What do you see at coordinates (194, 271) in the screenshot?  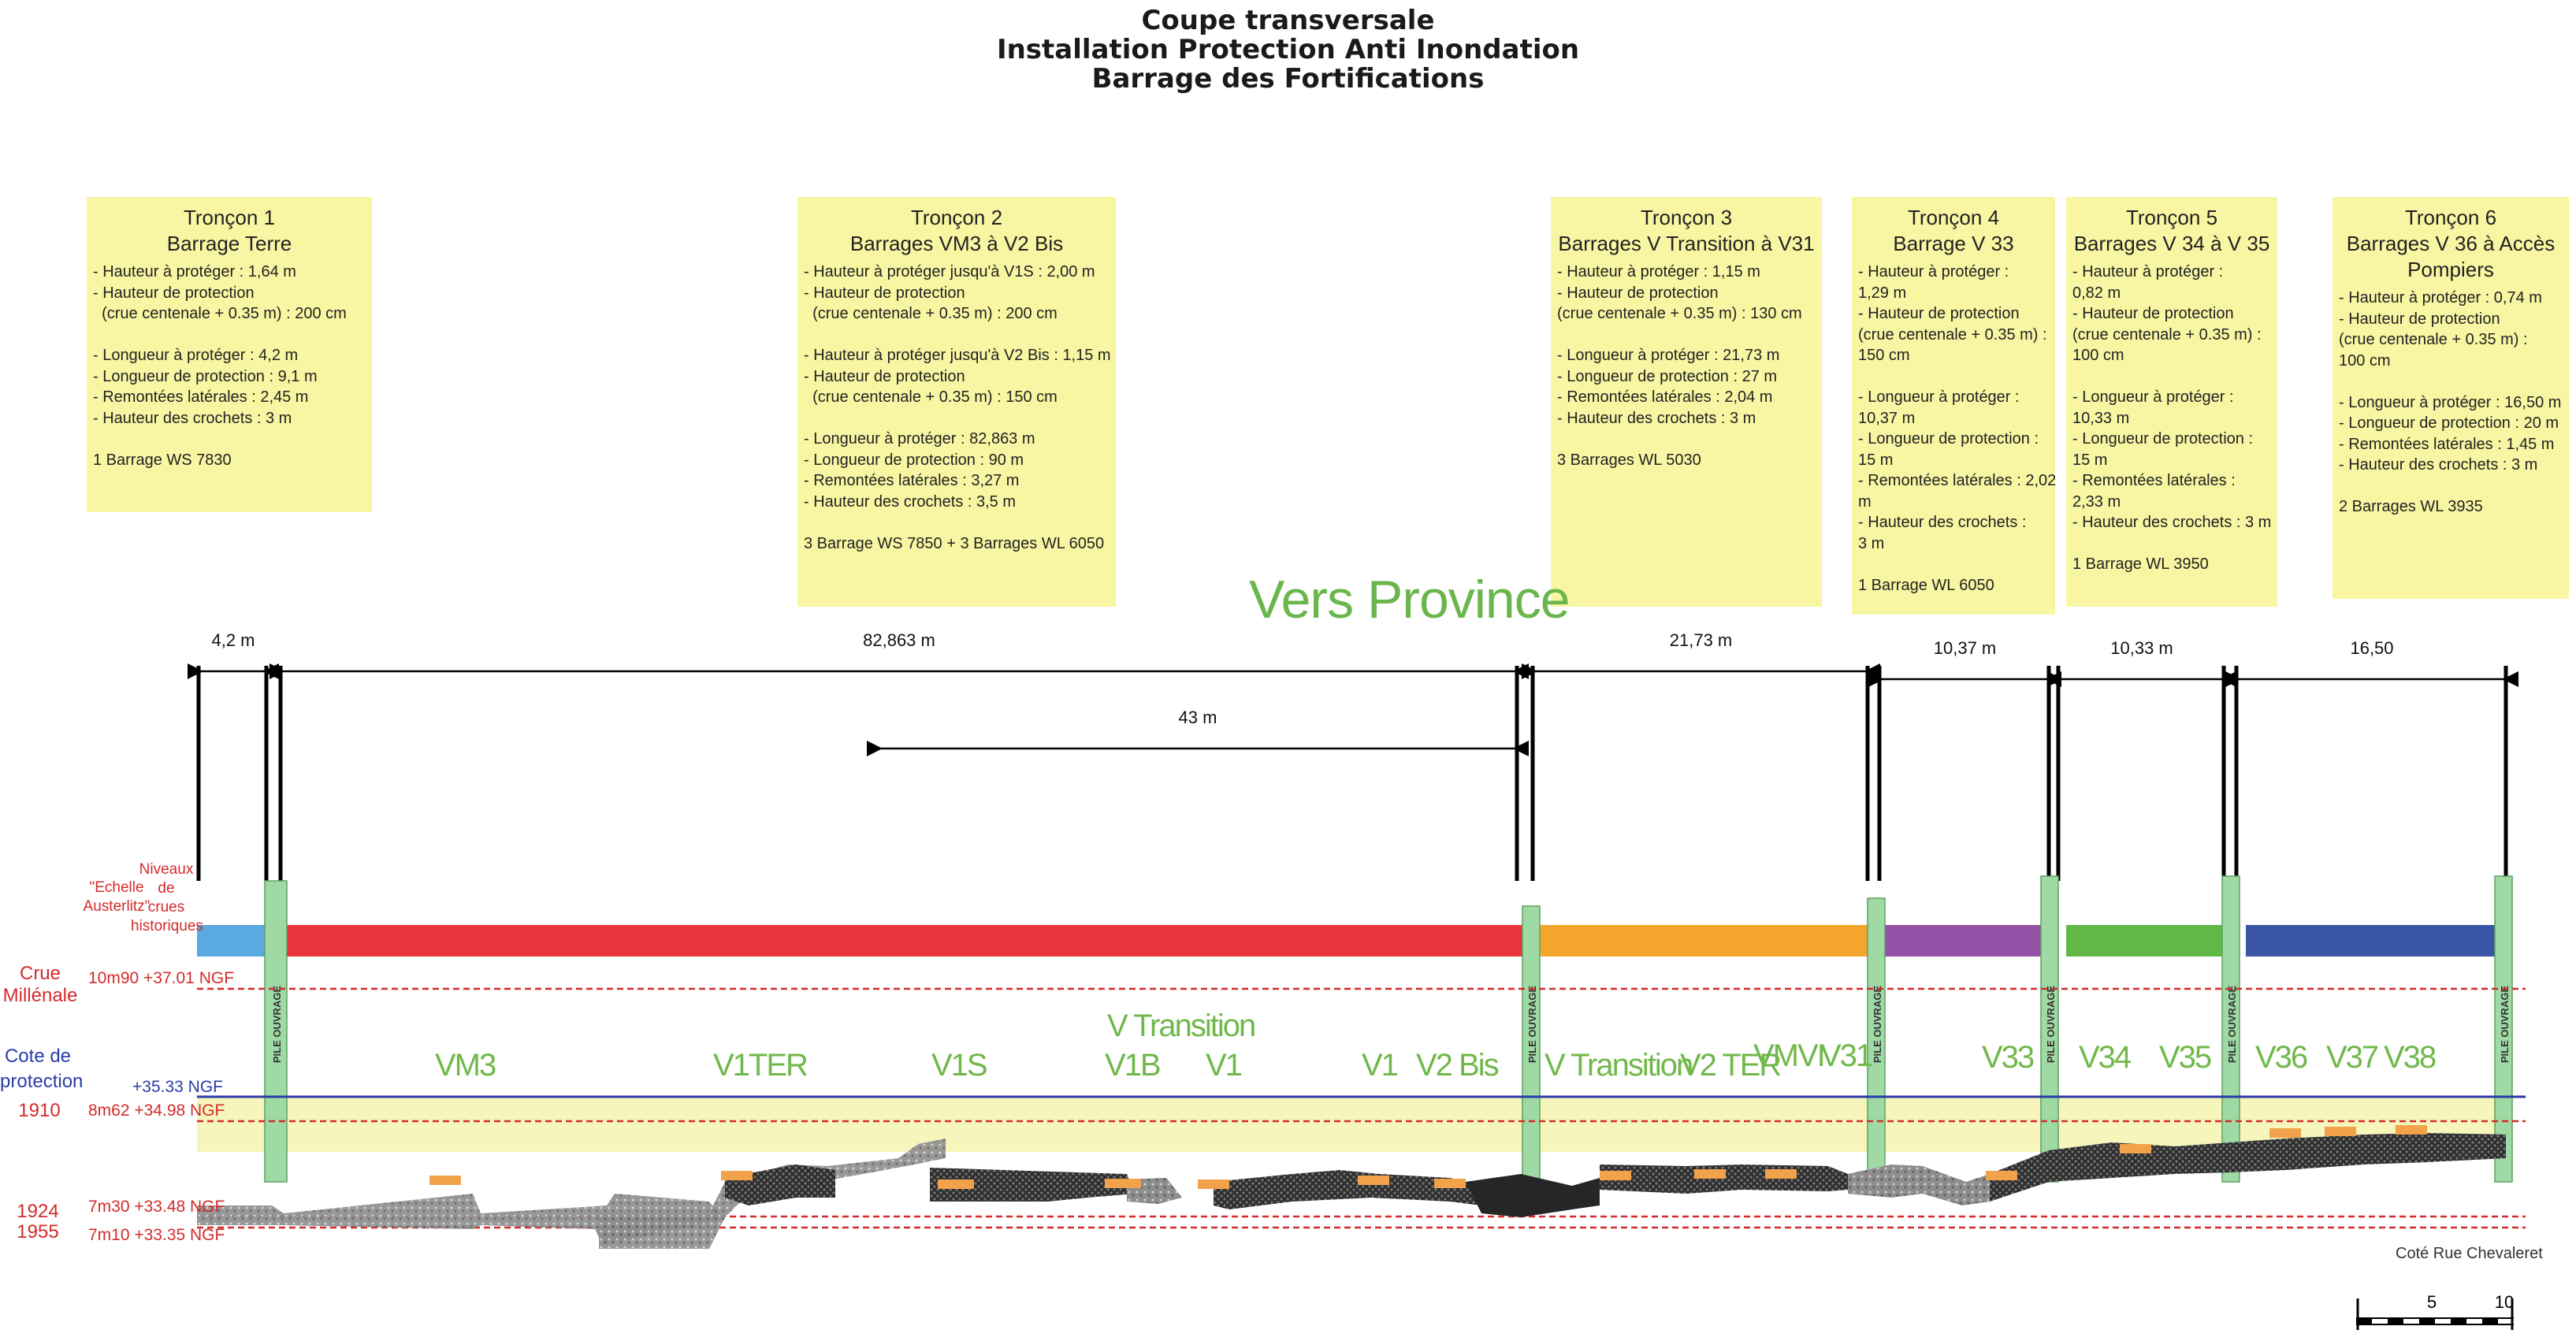 I see `troncon-spec-line: - Hauteur à protéger : 1,64 m` at bounding box center [194, 271].